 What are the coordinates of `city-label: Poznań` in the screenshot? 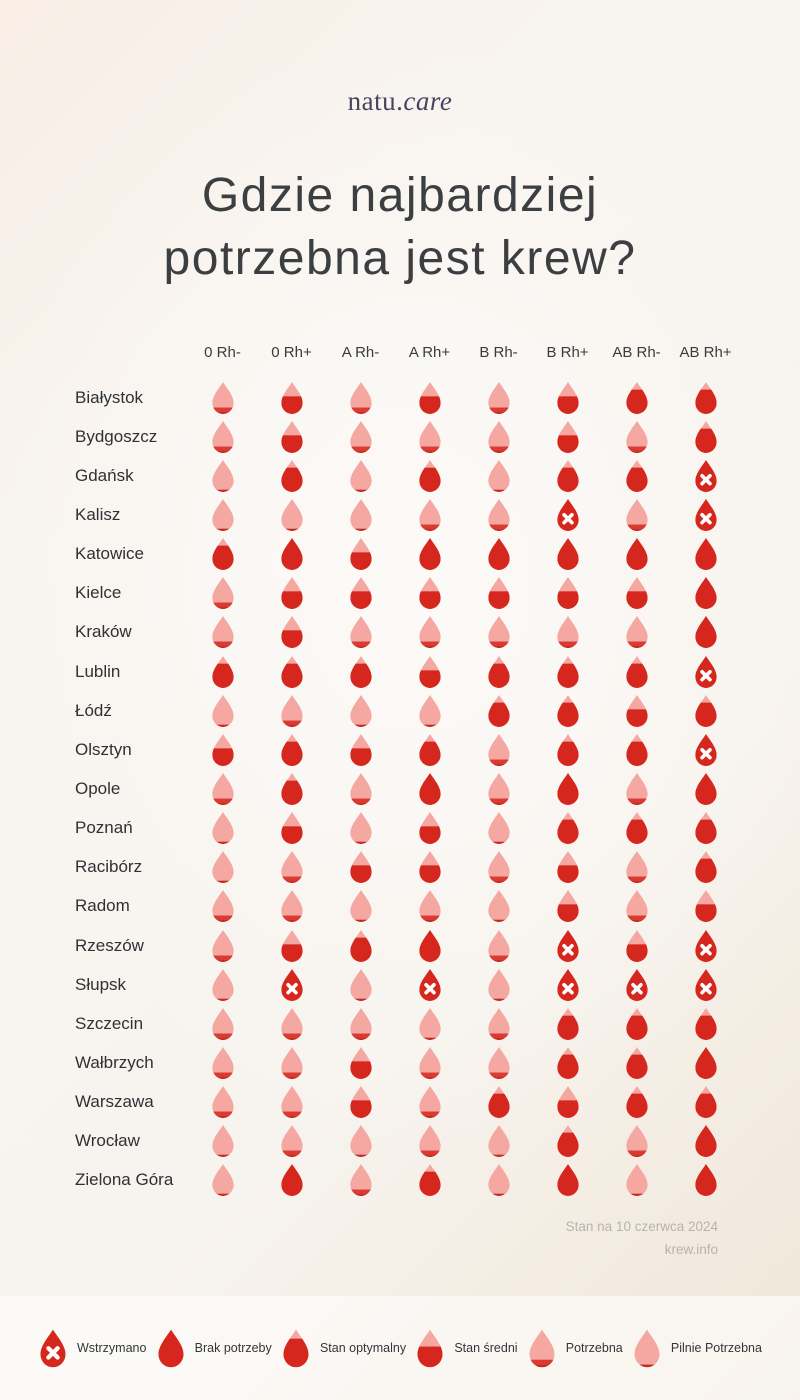 It's located at (104, 828).